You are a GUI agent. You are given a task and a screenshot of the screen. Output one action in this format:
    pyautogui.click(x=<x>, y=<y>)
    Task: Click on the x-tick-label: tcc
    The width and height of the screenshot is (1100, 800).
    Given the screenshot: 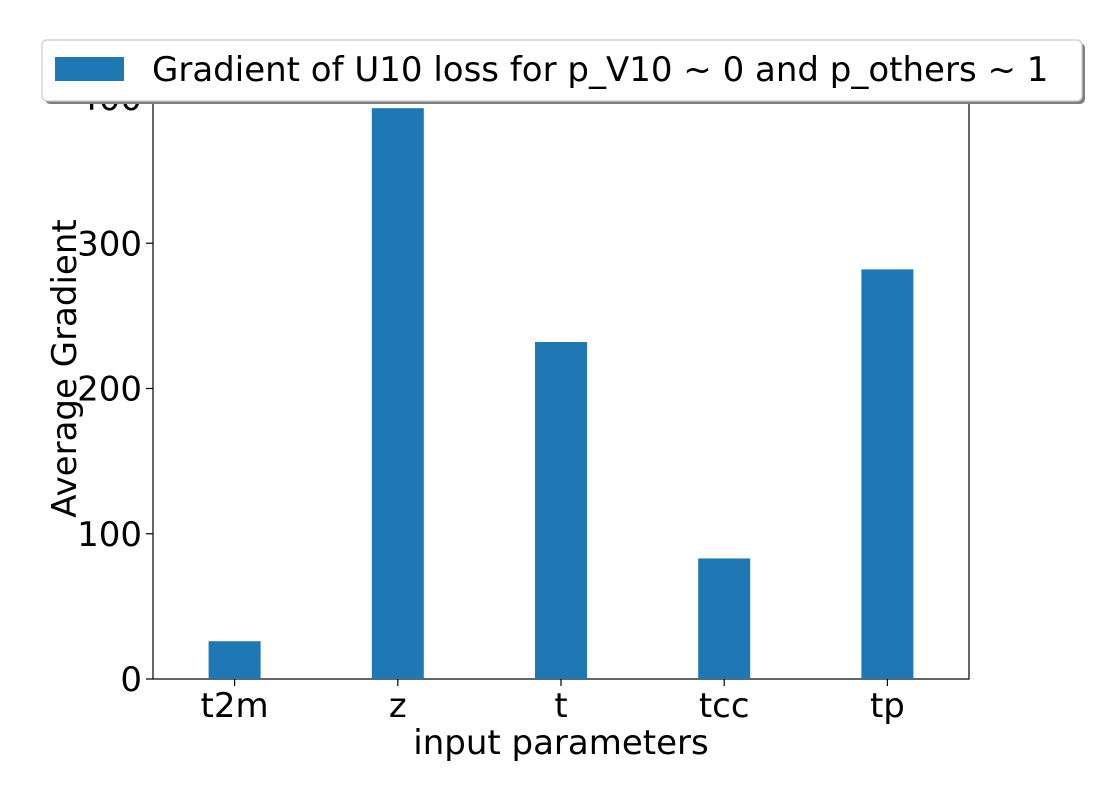 What is the action you would take?
    pyautogui.click(x=724, y=706)
    